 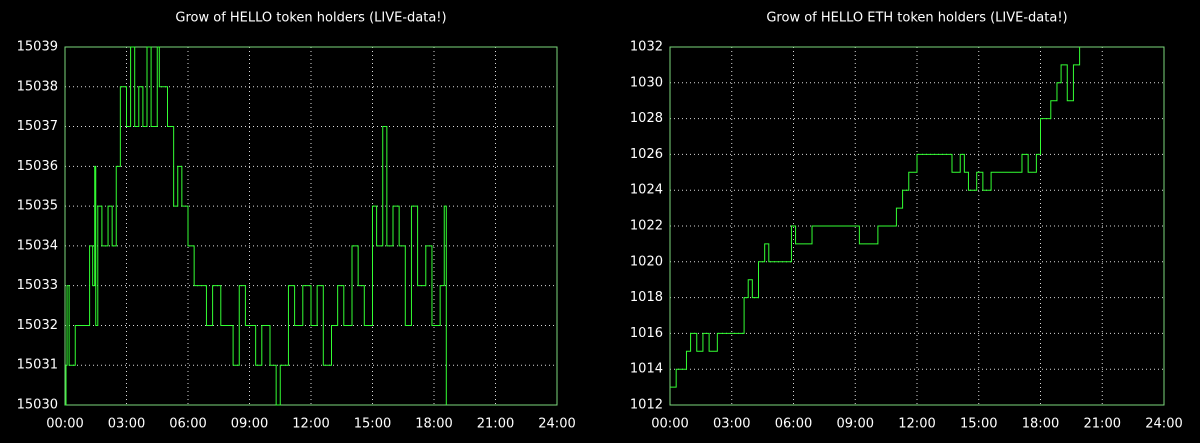 I want to click on y-tick-label: 1016, so click(x=646, y=333).